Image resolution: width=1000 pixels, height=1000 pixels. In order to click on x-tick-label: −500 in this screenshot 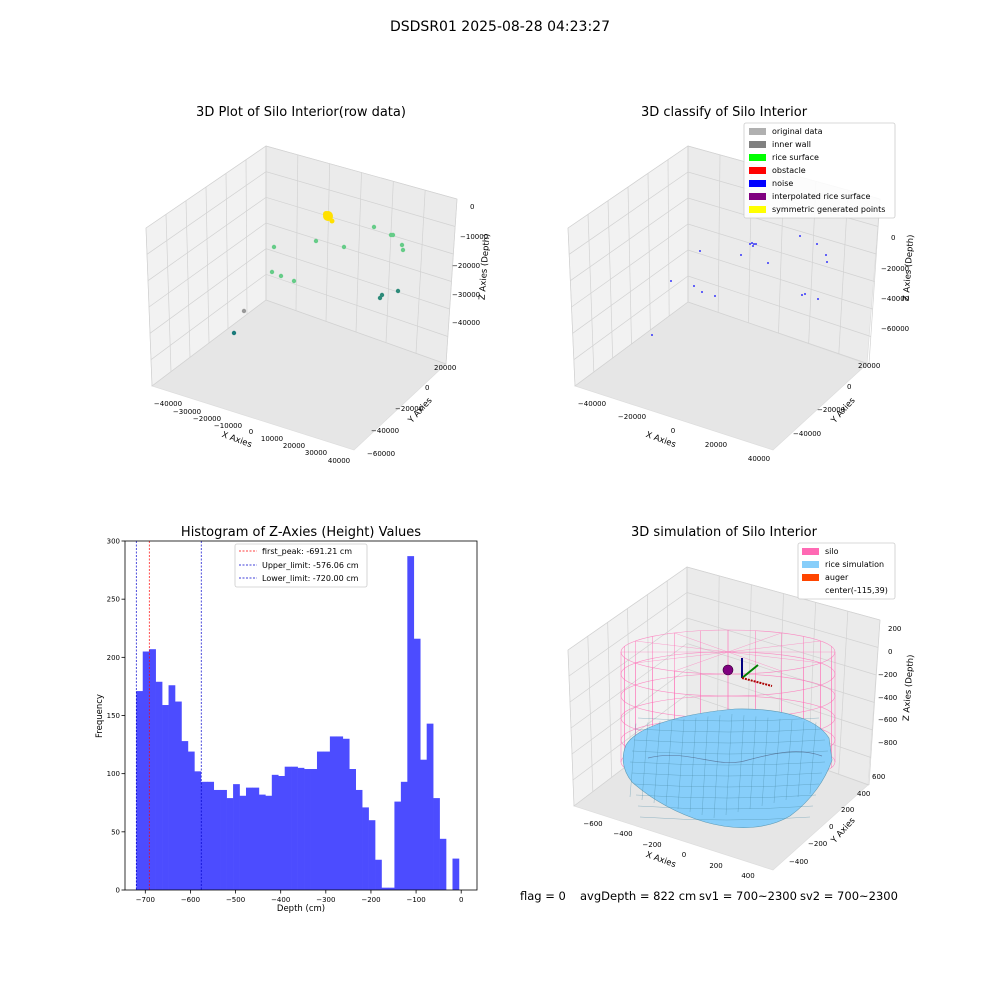, I will do `click(235, 900)`.